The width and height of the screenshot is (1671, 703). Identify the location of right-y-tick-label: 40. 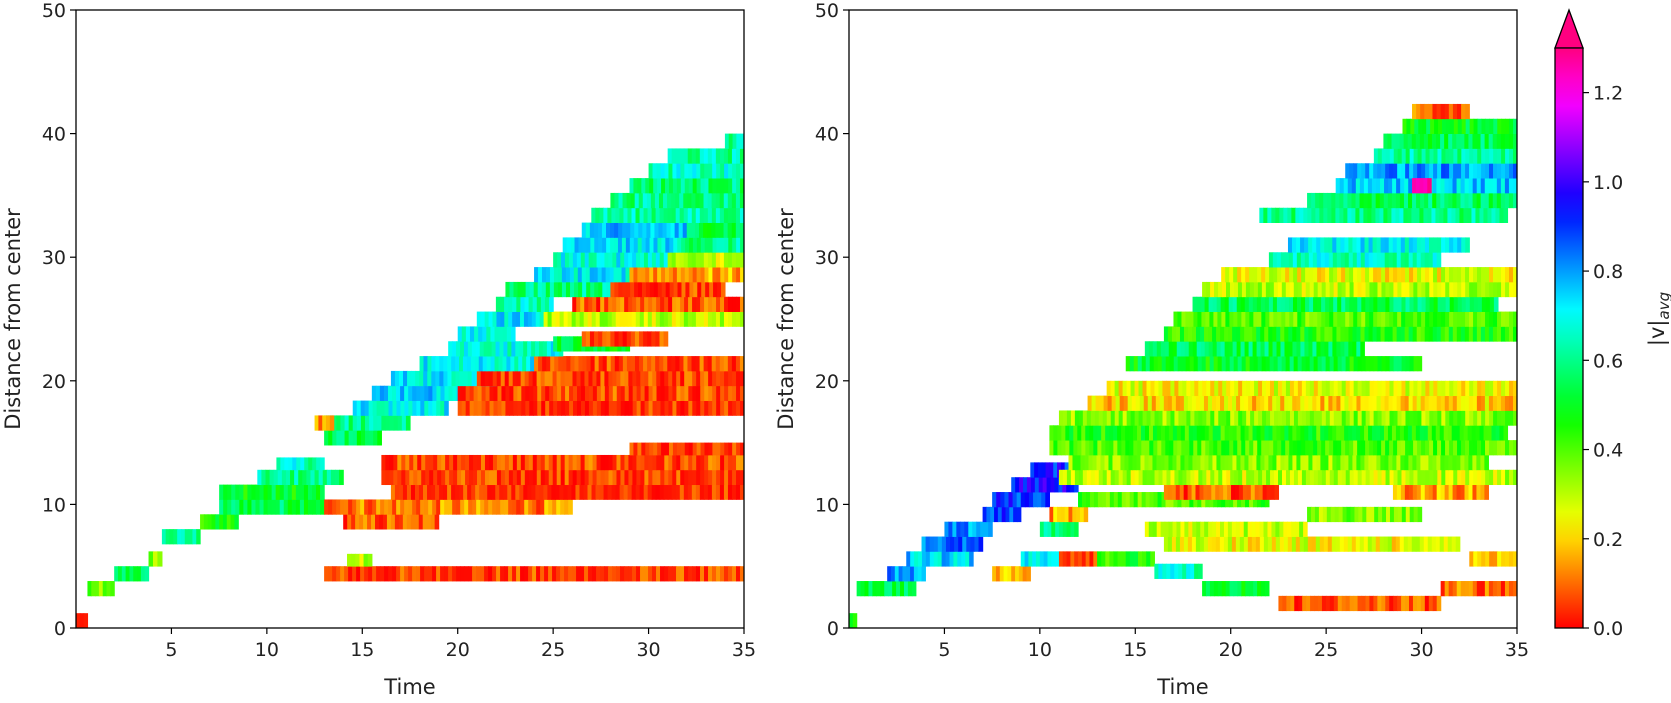
(827, 135).